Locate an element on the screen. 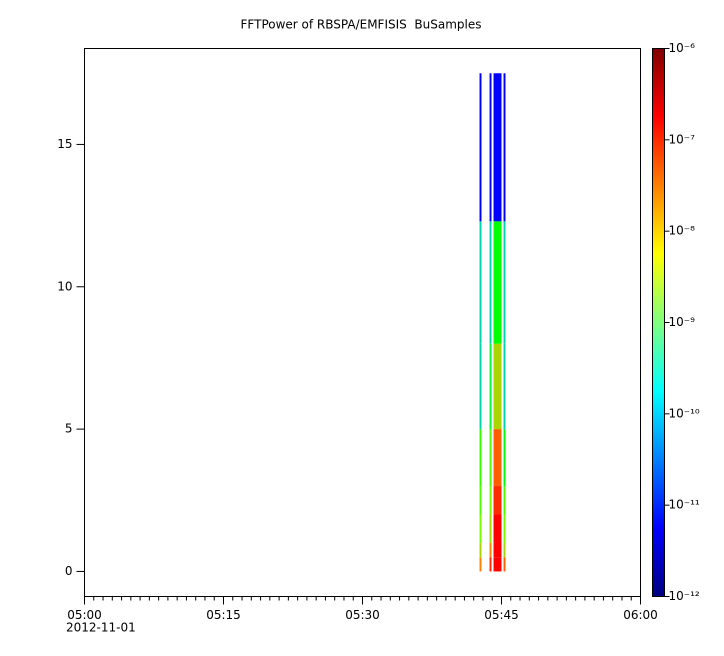  x-tick-label: 06:00 is located at coordinates (640, 615).